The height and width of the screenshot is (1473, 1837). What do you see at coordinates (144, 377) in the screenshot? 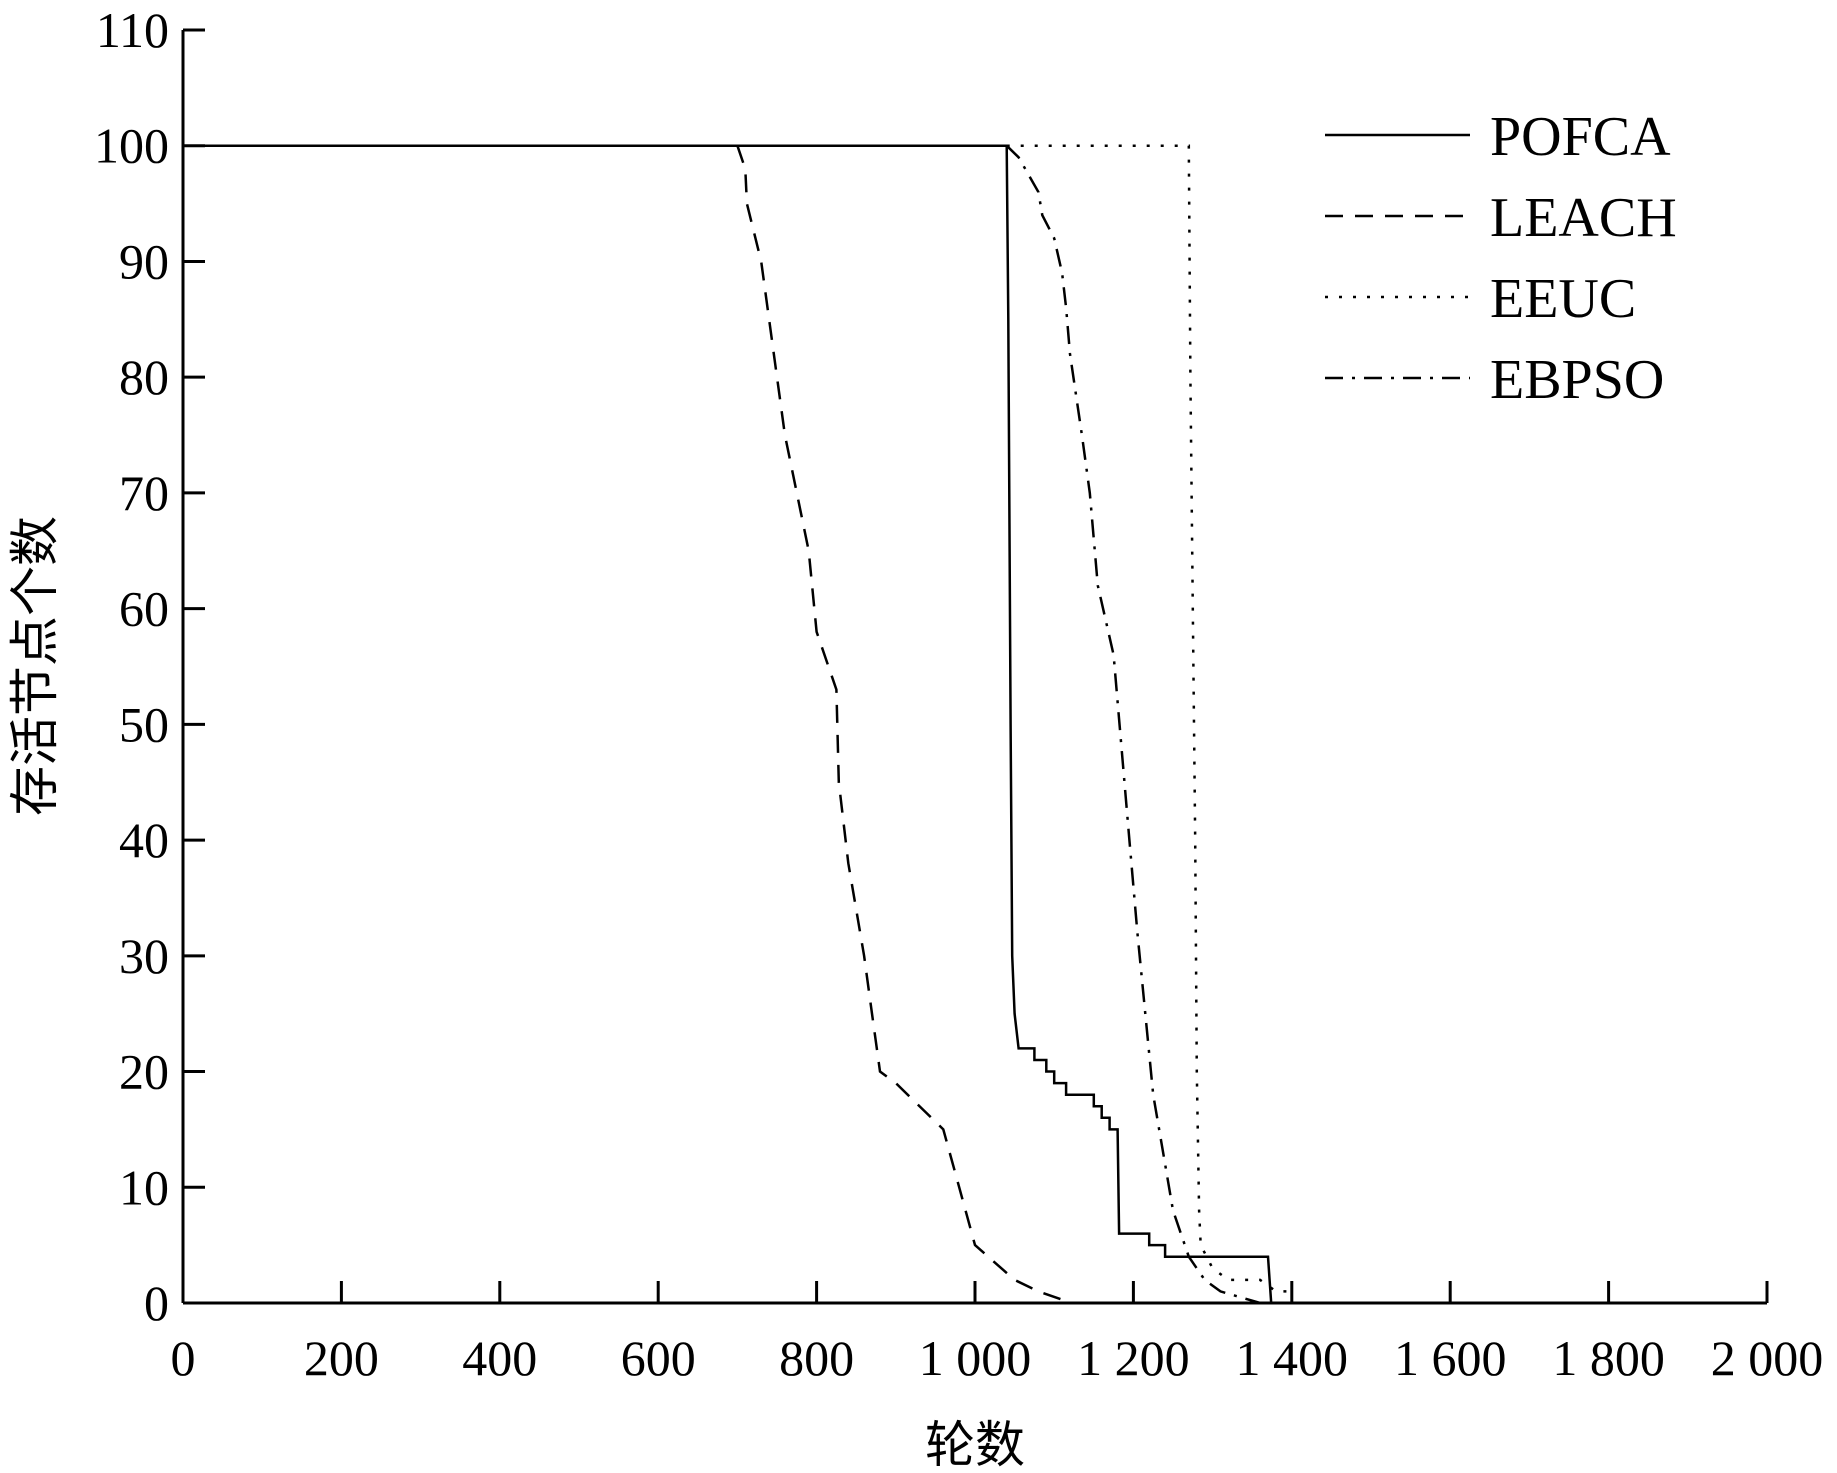
I see `y-tick-label: 80` at bounding box center [144, 377].